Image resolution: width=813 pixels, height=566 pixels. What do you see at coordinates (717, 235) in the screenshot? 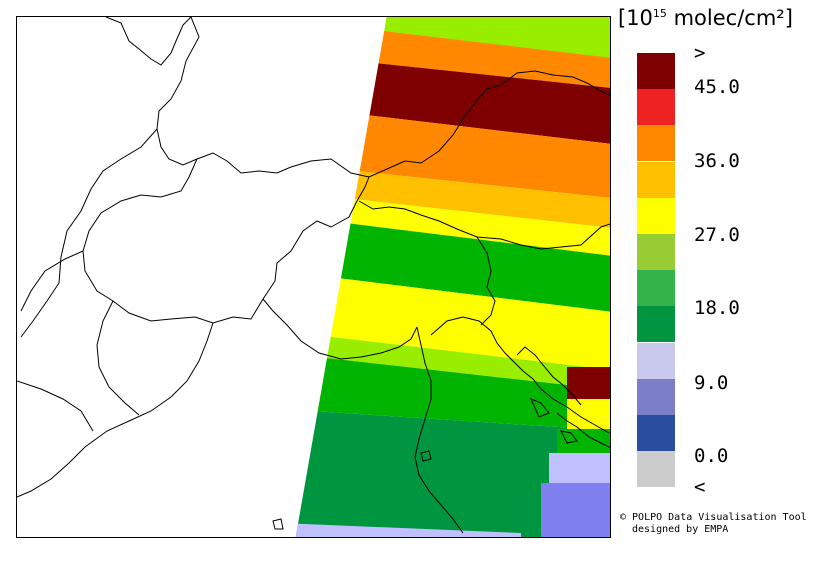
I see `legend-tick-label: 27.0` at bounding box center [717, 235].